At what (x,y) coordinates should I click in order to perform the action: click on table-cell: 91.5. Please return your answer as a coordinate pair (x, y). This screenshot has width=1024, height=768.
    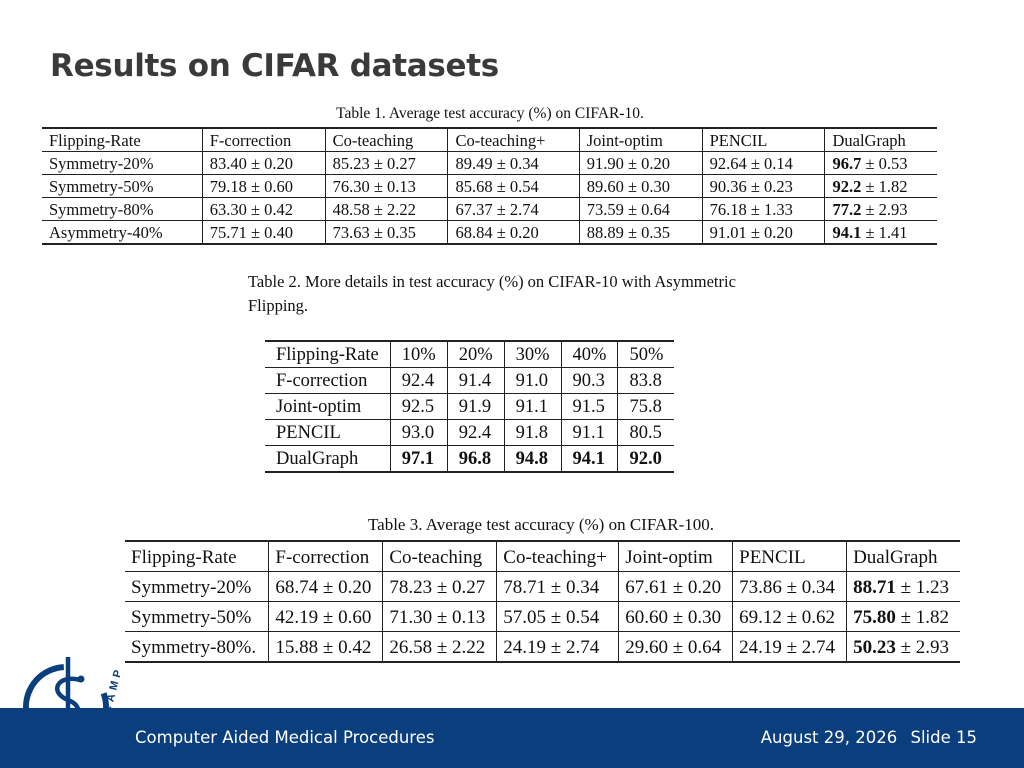
    Looking at the image, I should click on (589, 406).